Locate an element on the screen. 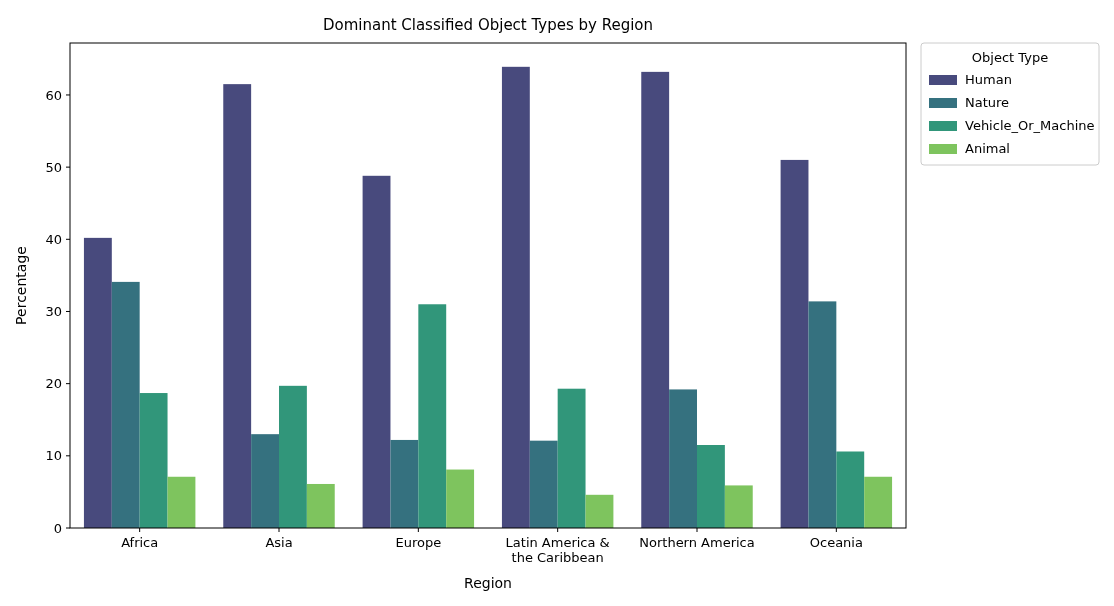  legend-label: Animal is located at coordinates (987, 148).